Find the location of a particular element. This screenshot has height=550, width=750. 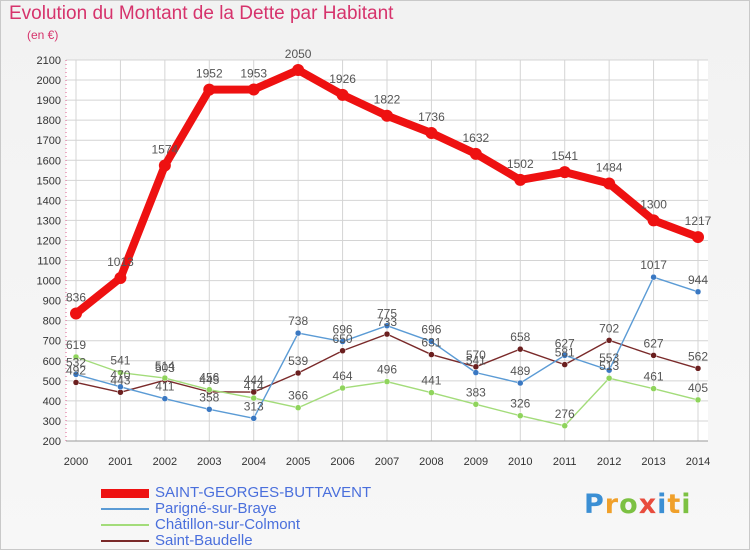

data-label: 1017 is located at coordinates (653, 265).